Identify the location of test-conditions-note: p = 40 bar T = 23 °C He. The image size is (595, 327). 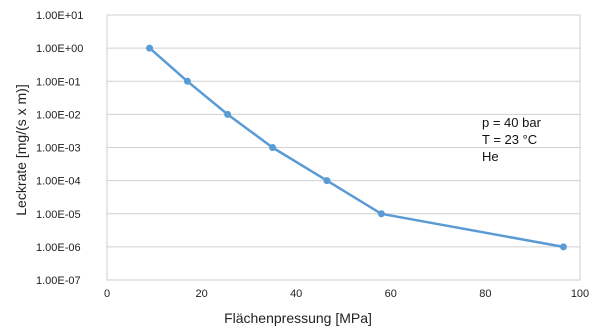
(512, 139).